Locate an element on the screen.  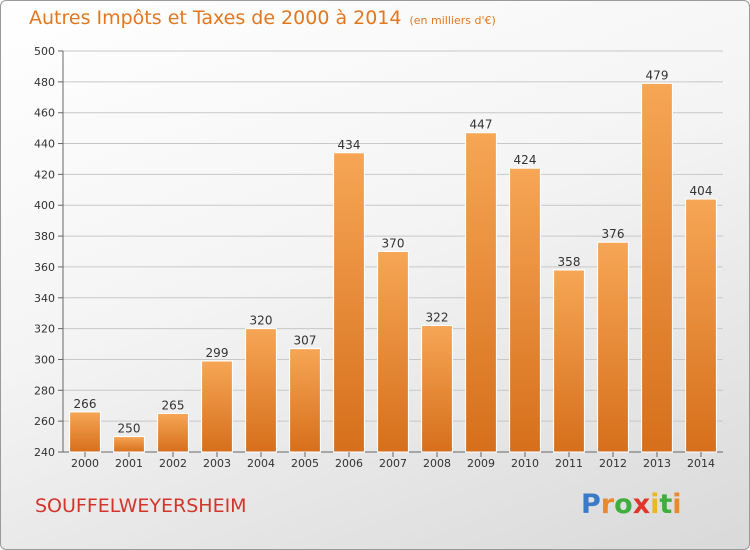
bar-value-label: 265 is located at coordinates (173, 405).